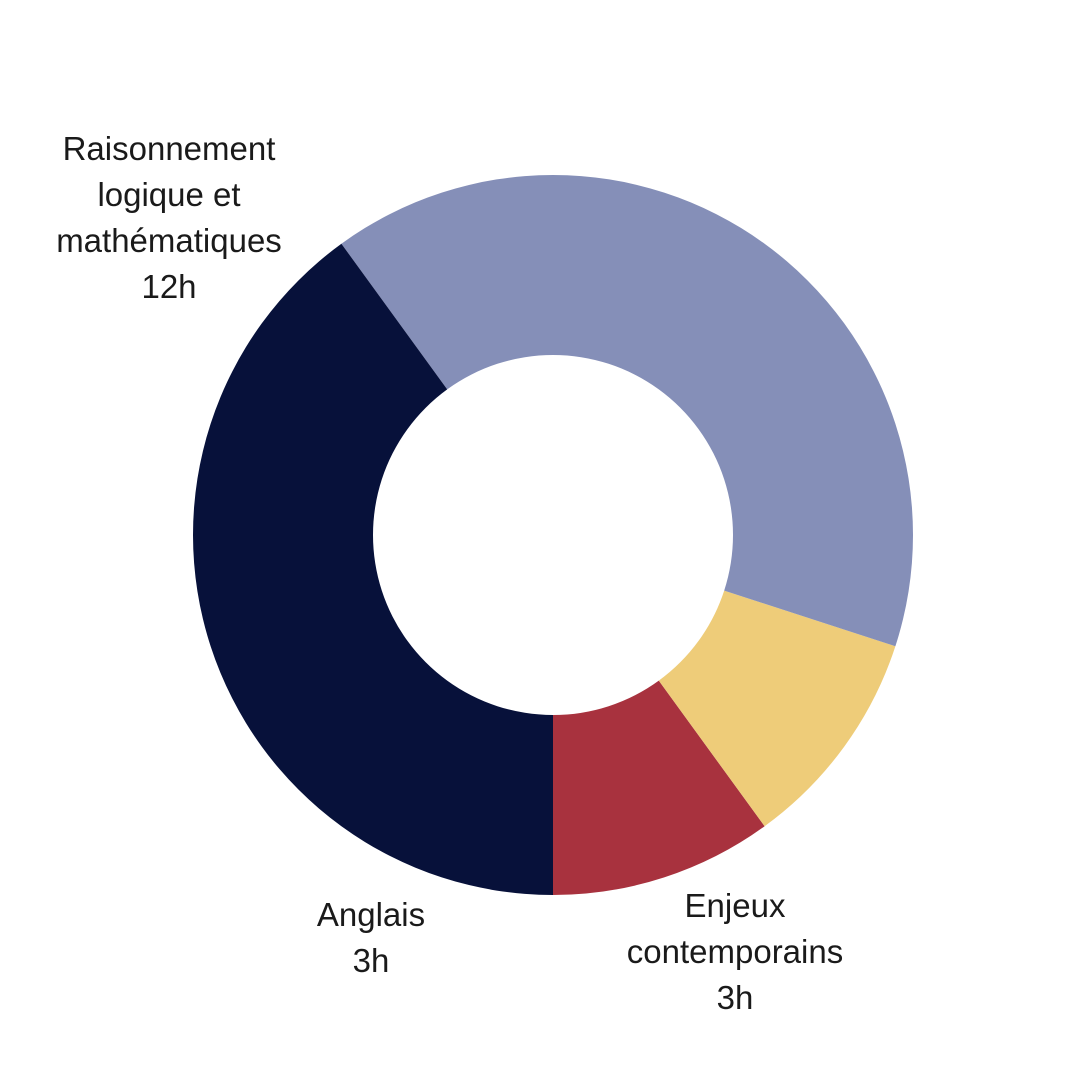  I want to click on slice-label-2-line-2: mathématiques, so click(169, 240).